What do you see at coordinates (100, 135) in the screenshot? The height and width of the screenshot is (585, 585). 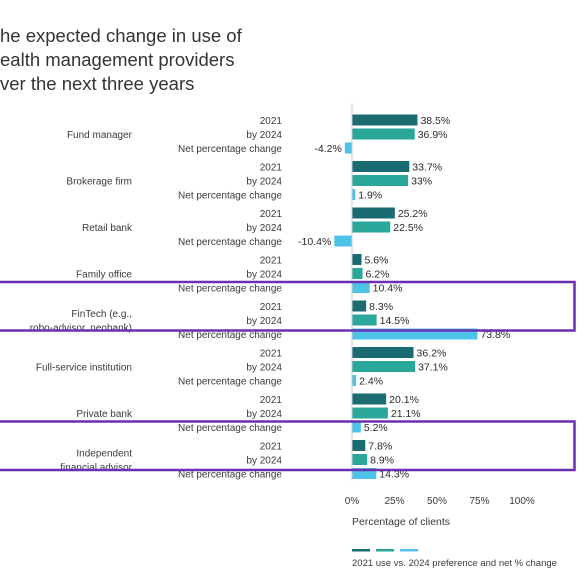 I see `category-label: Fund manager` at bounding box center [100, 135].